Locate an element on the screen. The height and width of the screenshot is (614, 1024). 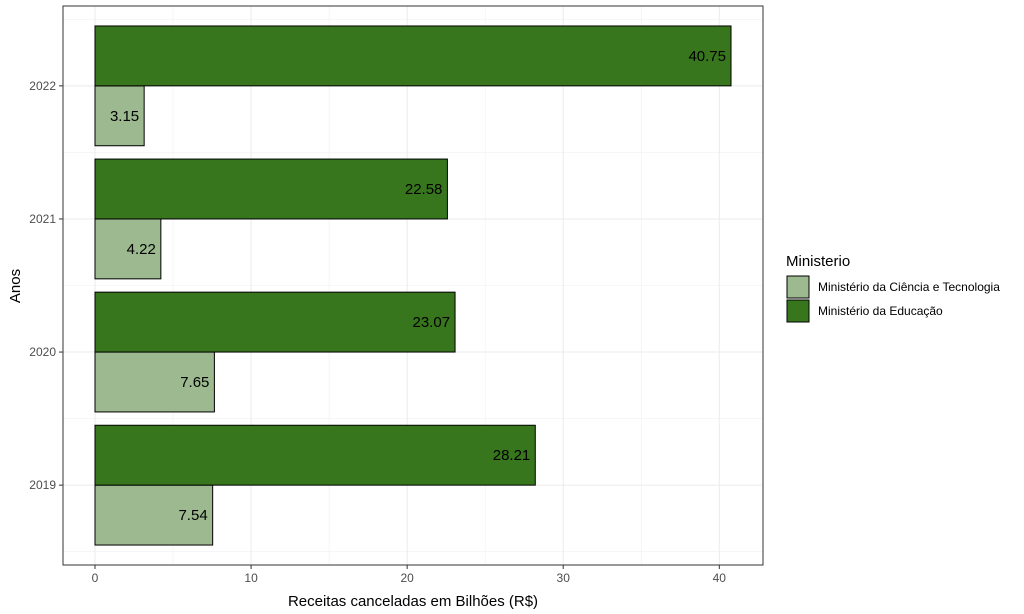
x-tick-label: 0 is located at coordinates (95, 578).